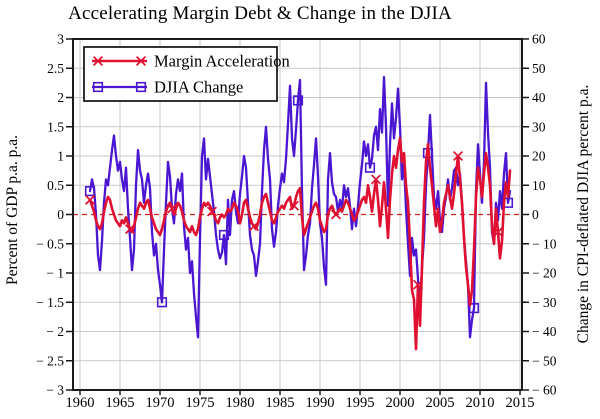 The height and width of the screenshot is (419, 600). What do you see at coordinates (55, 68) in the screenshot?
I see `left-tick-label: 2.5` at bounding box center [55, 68].